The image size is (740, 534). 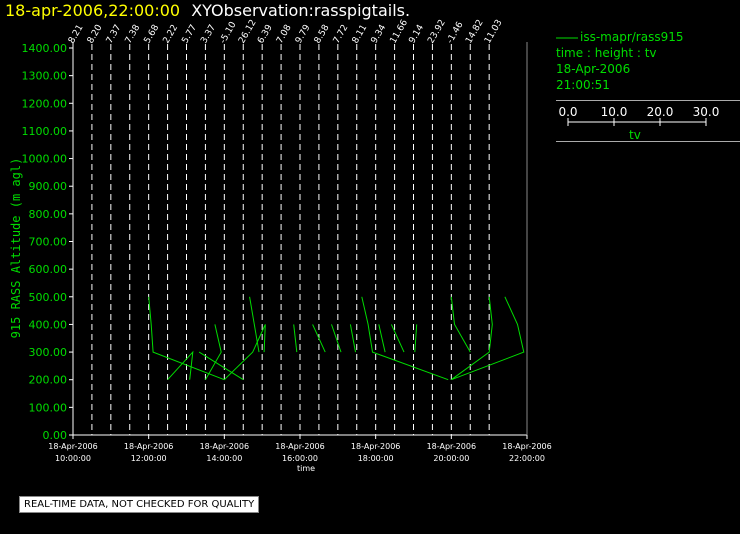 I want to click on legend-series: iss-mapr/rass915, so click(x=620, y=37).